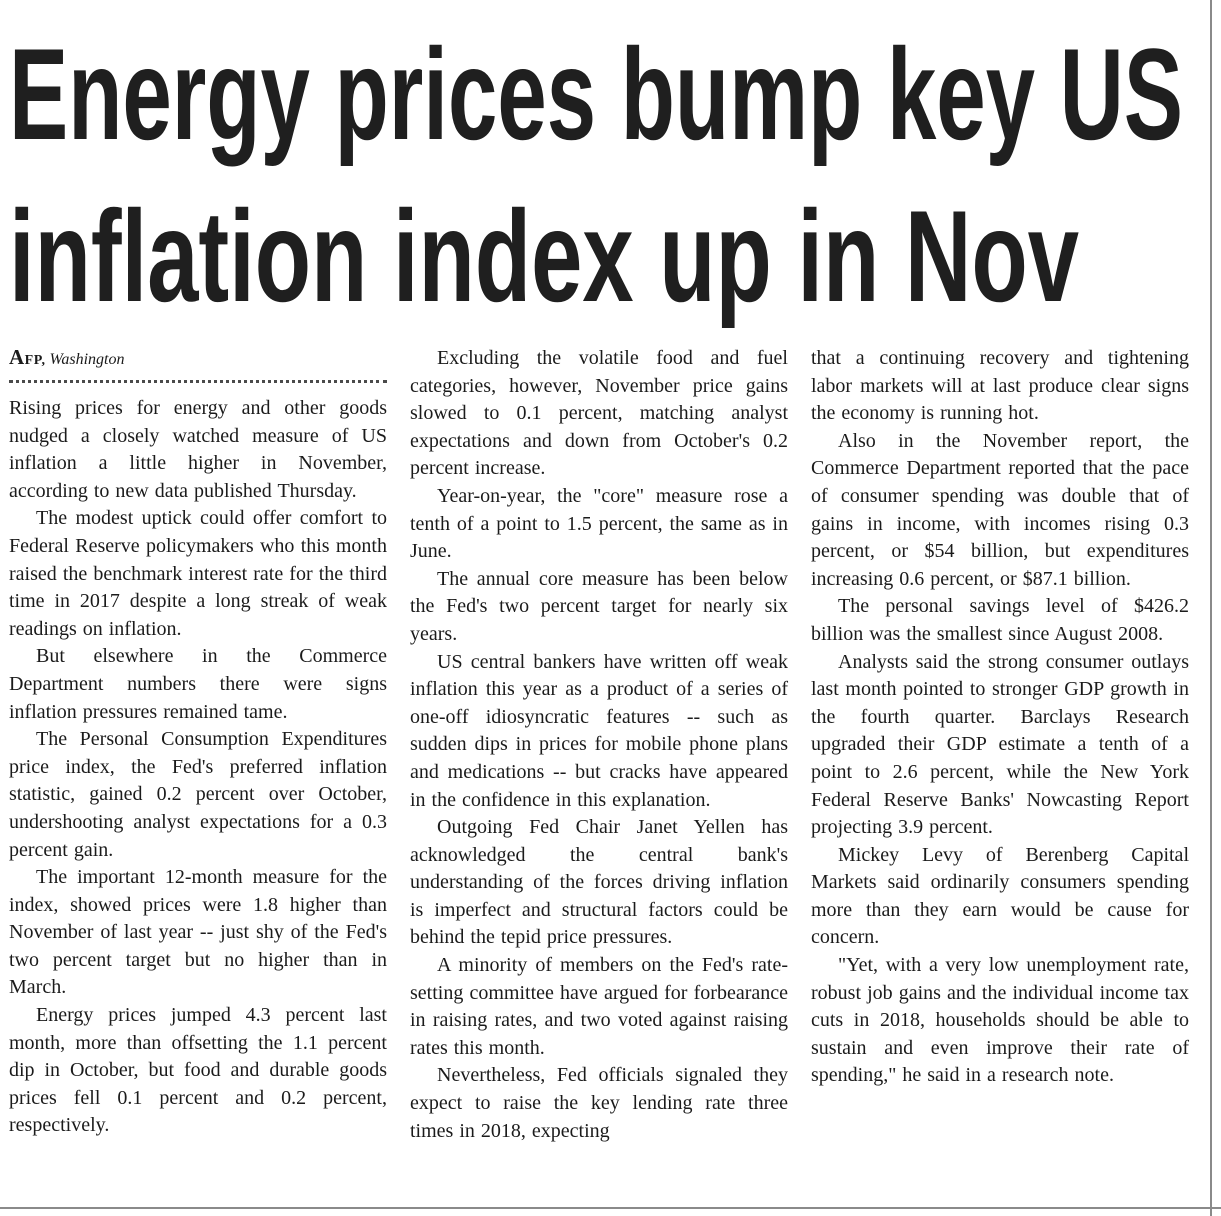 Image resolution: width=1221 pixels, height=1216 pixels. I want to click on page-frame-right-line, so click(1211, 608).